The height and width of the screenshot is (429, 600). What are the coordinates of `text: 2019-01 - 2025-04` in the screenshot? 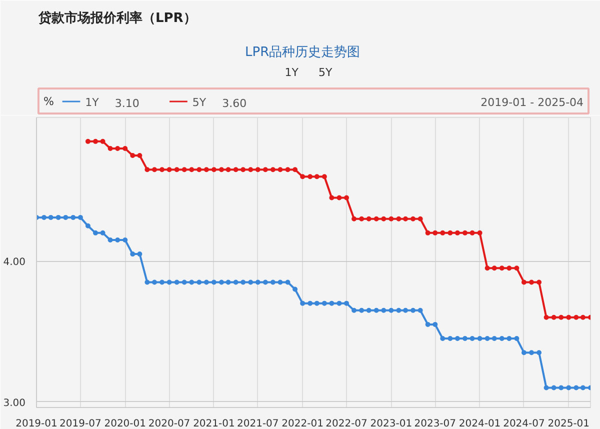 It's located at (532, 102).